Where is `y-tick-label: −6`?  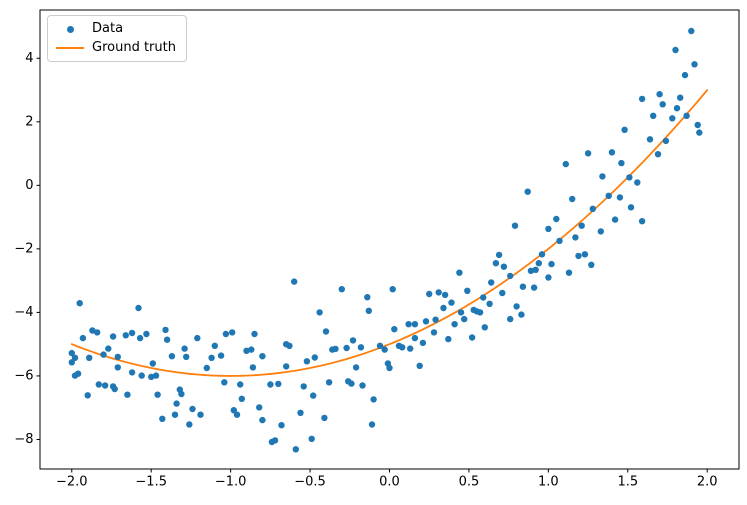
y-tick-label: −6 is located at coordinates (23, 375).